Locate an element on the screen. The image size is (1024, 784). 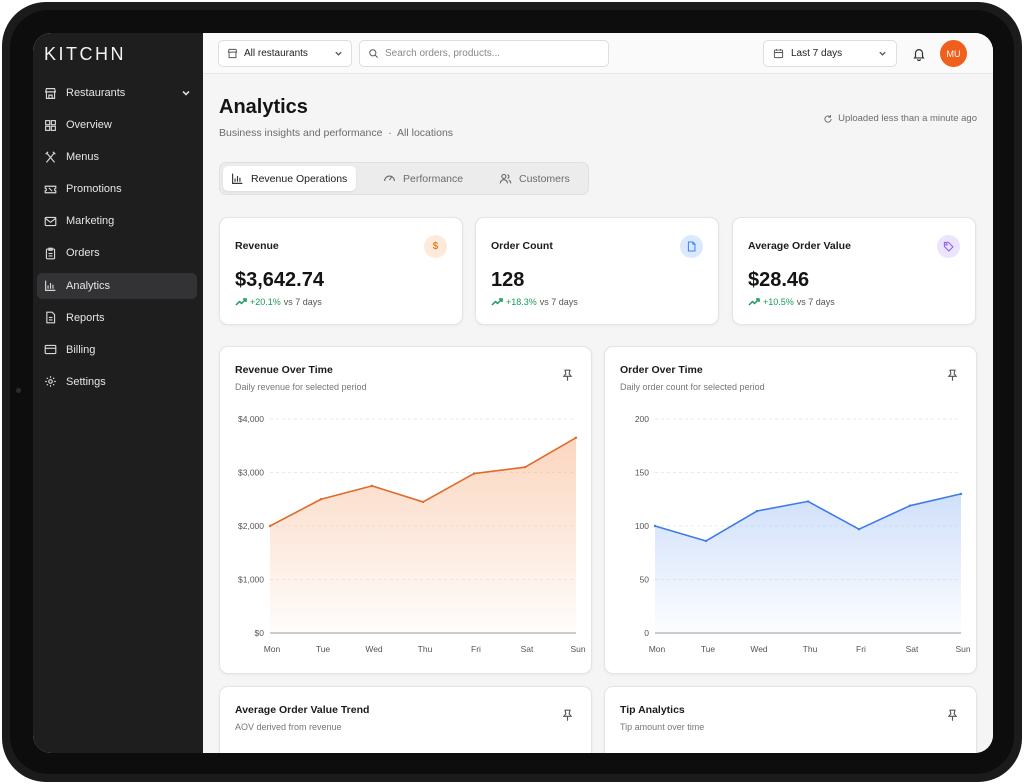
store-icon is located at coordinates (232, 53).